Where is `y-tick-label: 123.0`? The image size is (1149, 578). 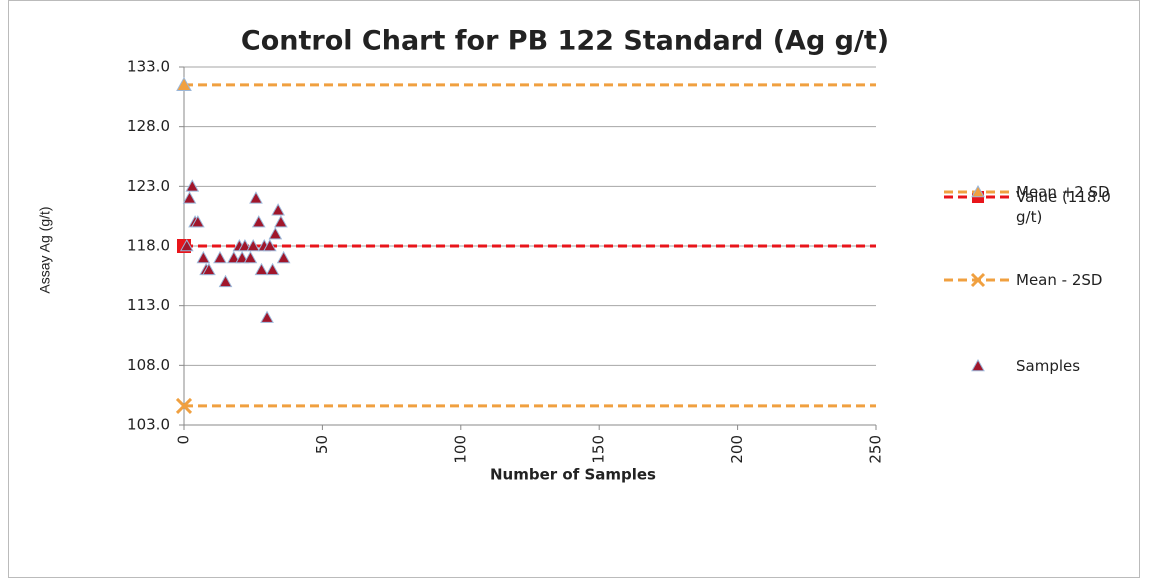
y-tick-label: 123.0 is located at coordinates (148, 186).